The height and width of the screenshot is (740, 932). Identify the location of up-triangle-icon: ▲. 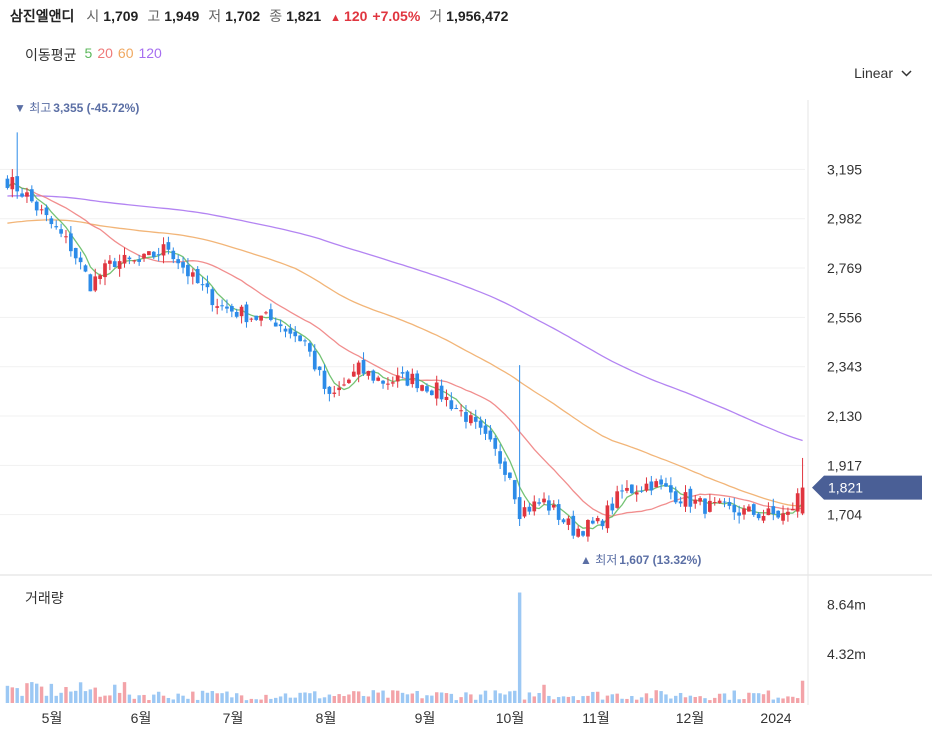
(336, 18).